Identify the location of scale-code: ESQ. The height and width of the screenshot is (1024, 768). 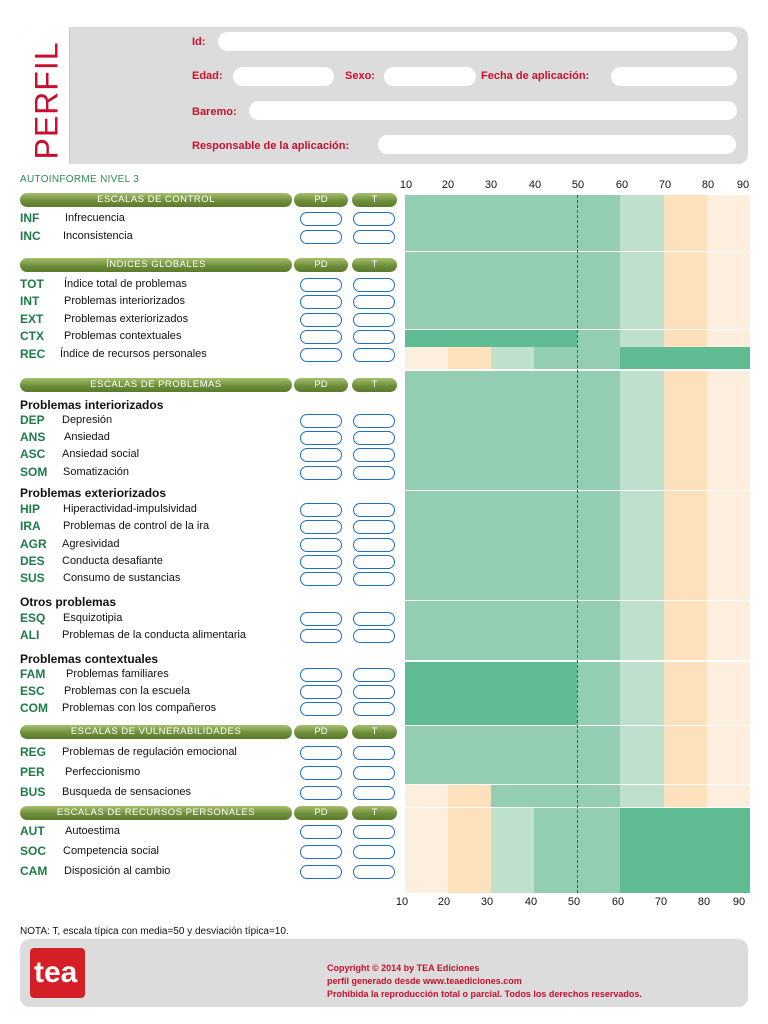
(33, 618).